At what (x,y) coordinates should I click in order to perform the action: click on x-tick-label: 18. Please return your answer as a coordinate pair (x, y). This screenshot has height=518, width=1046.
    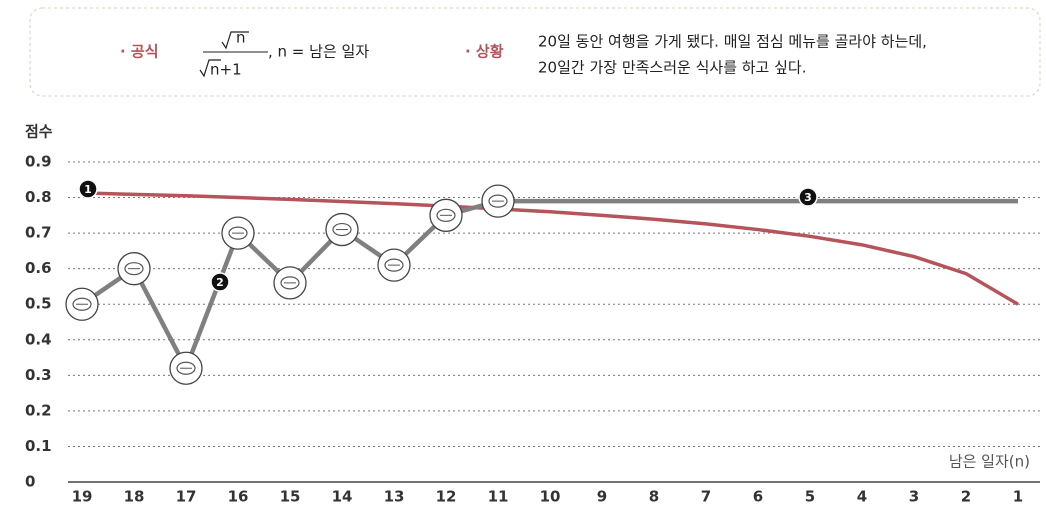
    Looking at the image, I should click on (134, 497).